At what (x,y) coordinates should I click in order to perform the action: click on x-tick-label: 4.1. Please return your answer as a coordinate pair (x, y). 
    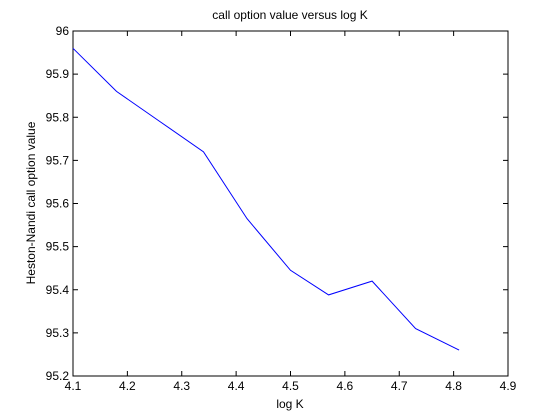
    Looking at the image, I should click on (73, 386).